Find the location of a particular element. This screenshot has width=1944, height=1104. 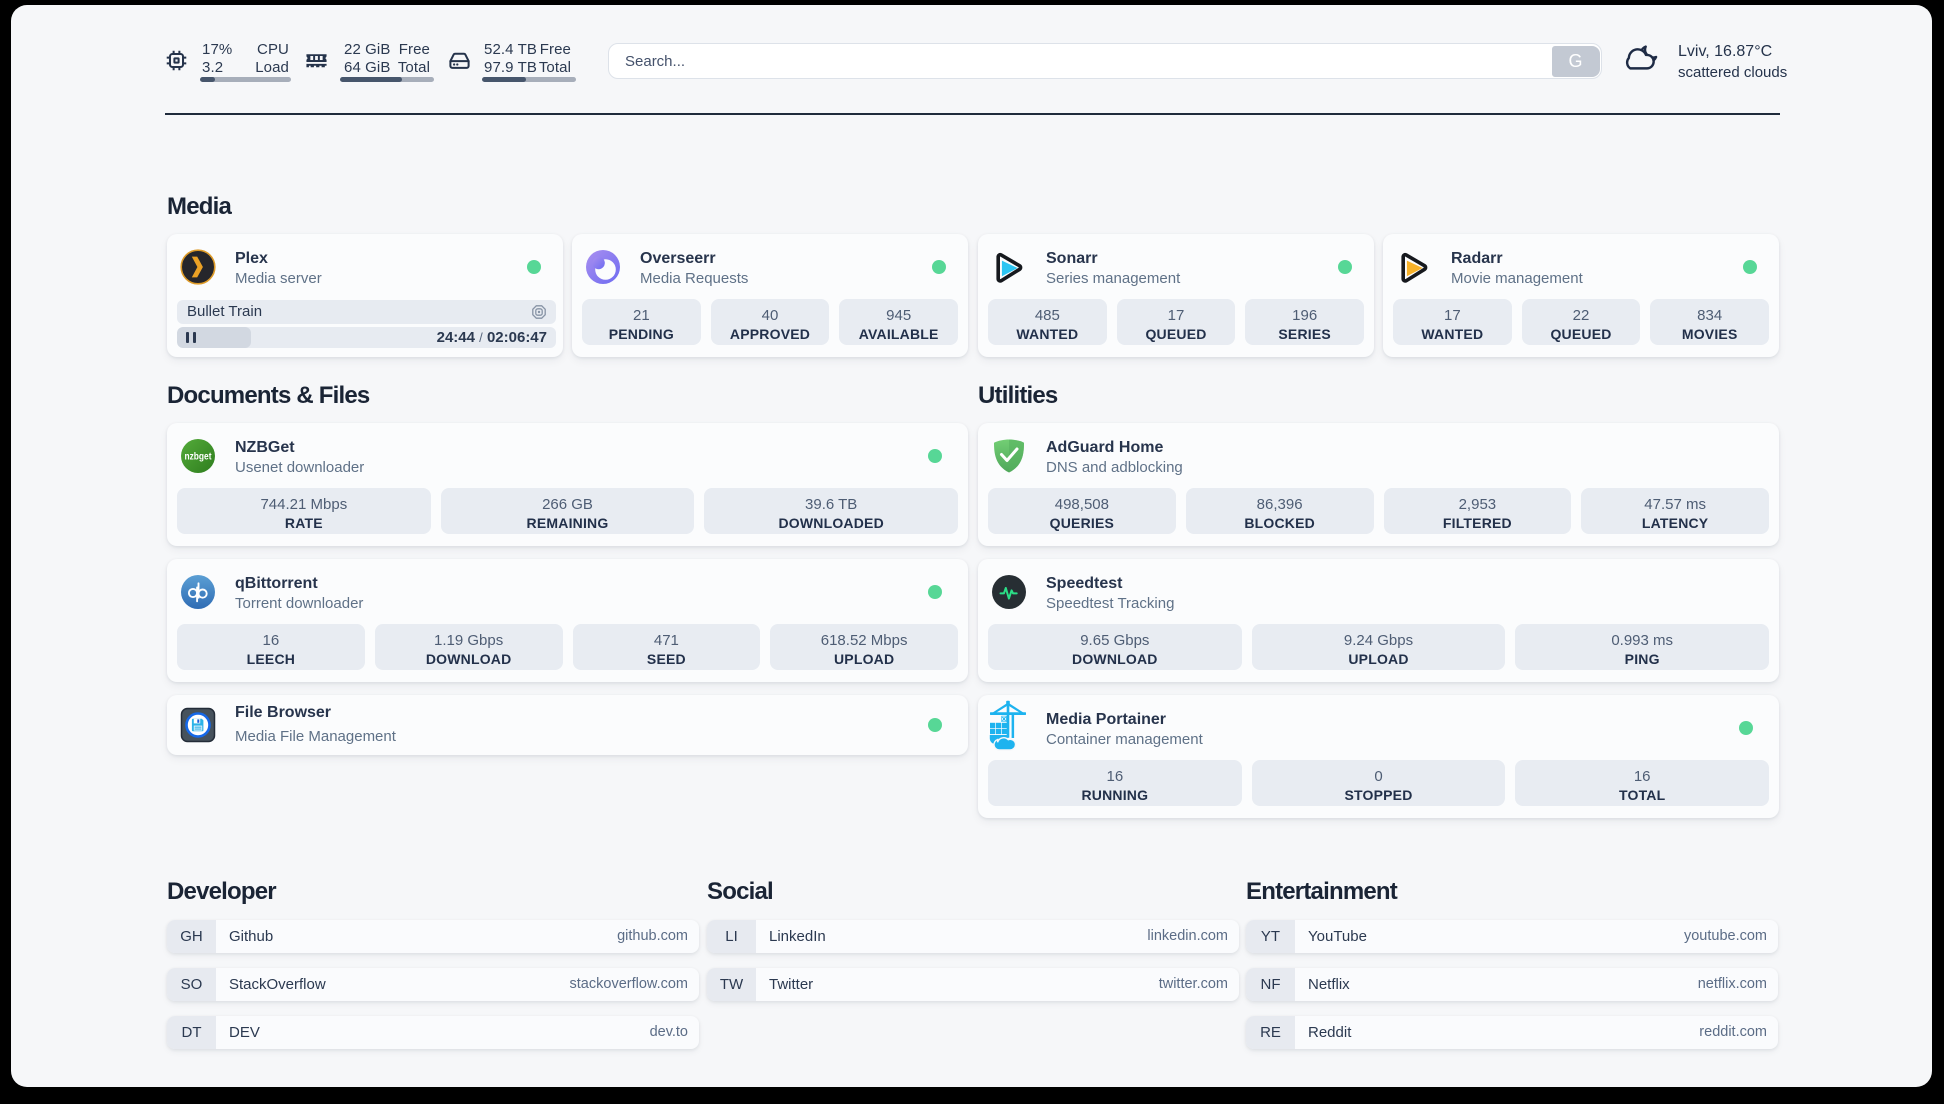

svg-text: nzbget is located at coordinates (199, 457).